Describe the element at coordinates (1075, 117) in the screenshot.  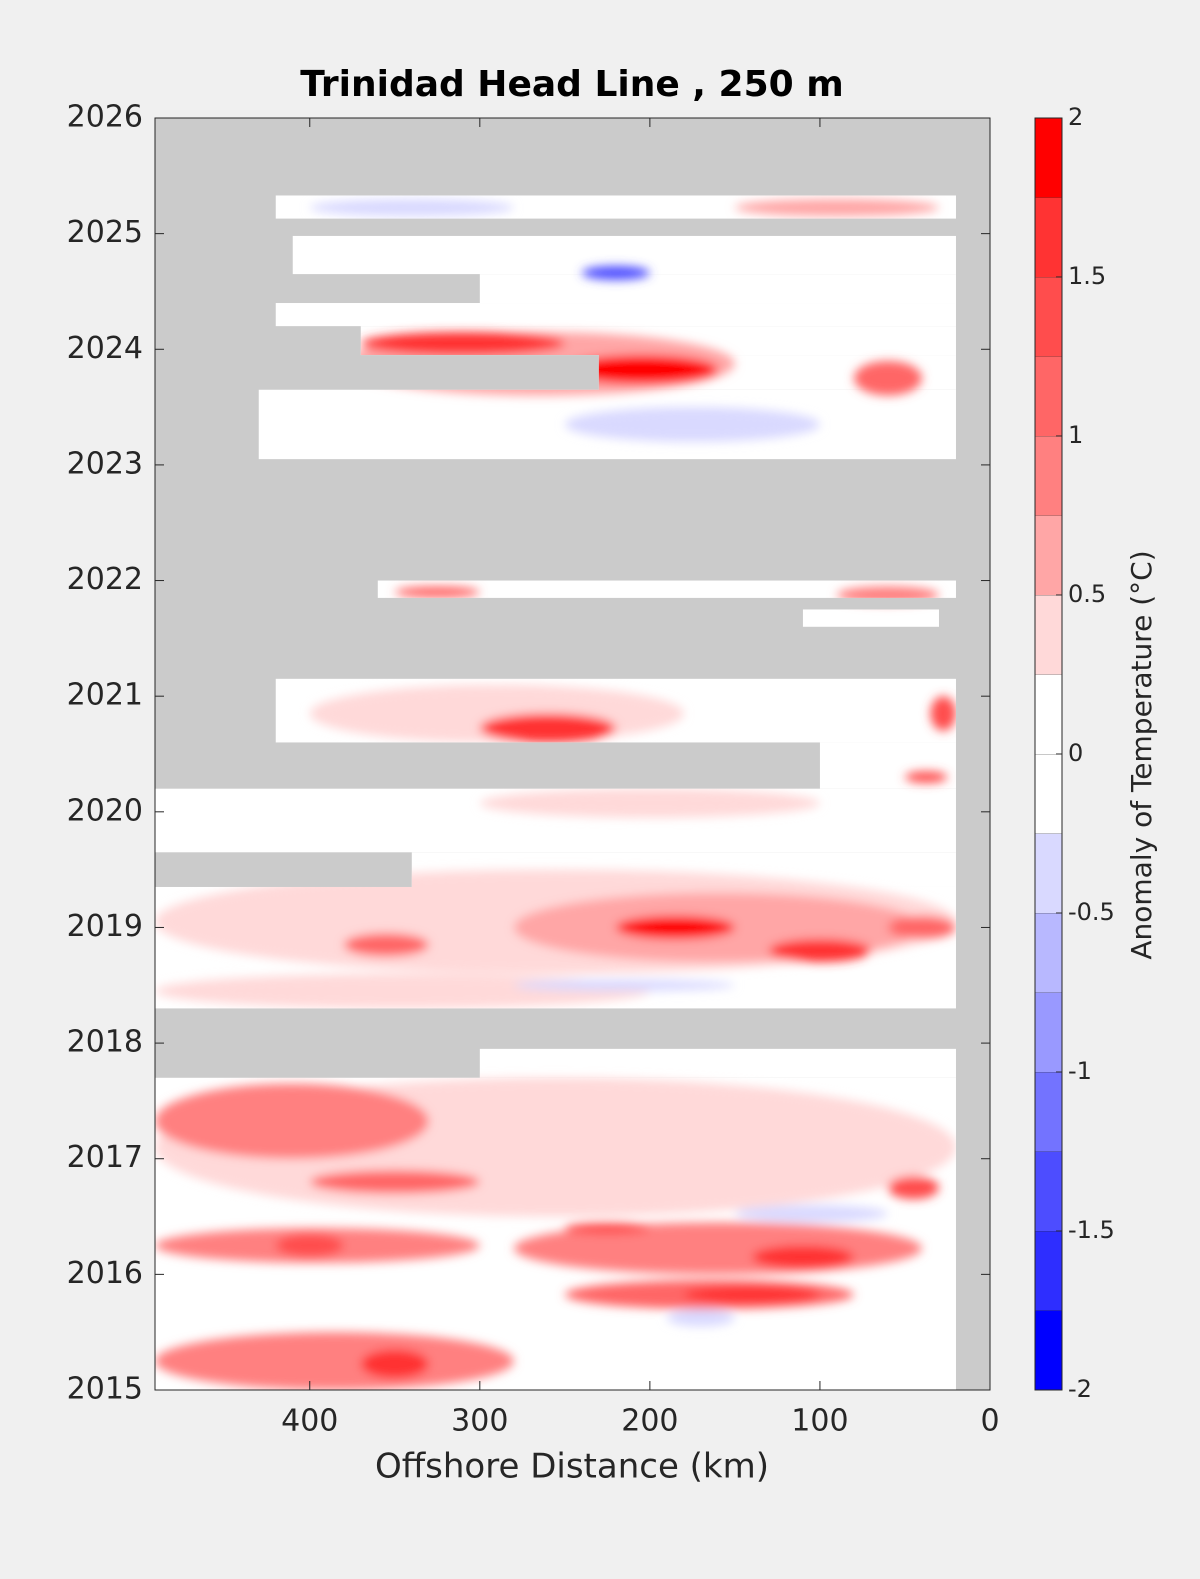
I see `colorbar-tick-label: 2` at that location.